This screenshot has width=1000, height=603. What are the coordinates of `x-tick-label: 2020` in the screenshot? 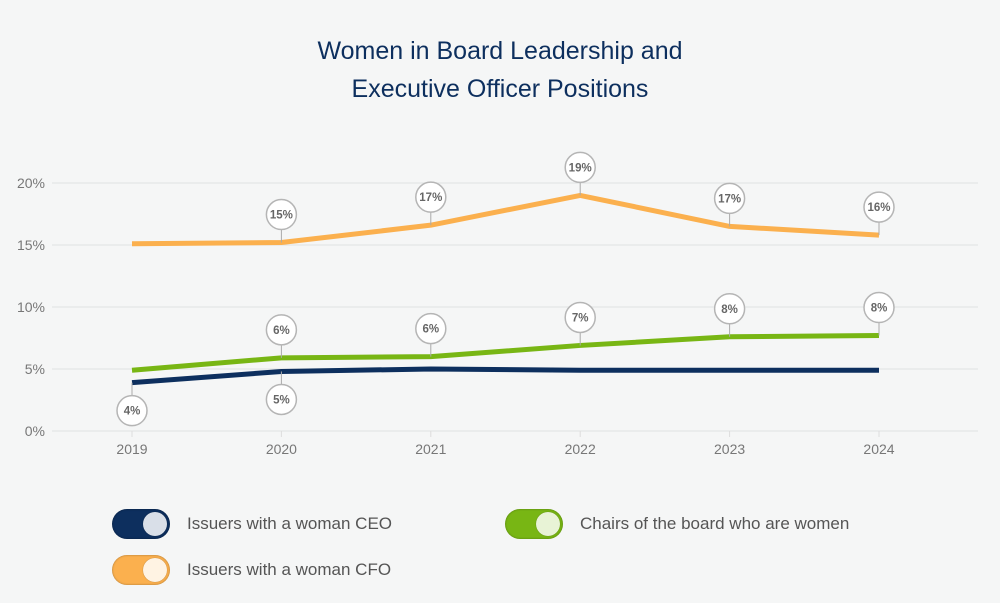 It's located at (281, 449).